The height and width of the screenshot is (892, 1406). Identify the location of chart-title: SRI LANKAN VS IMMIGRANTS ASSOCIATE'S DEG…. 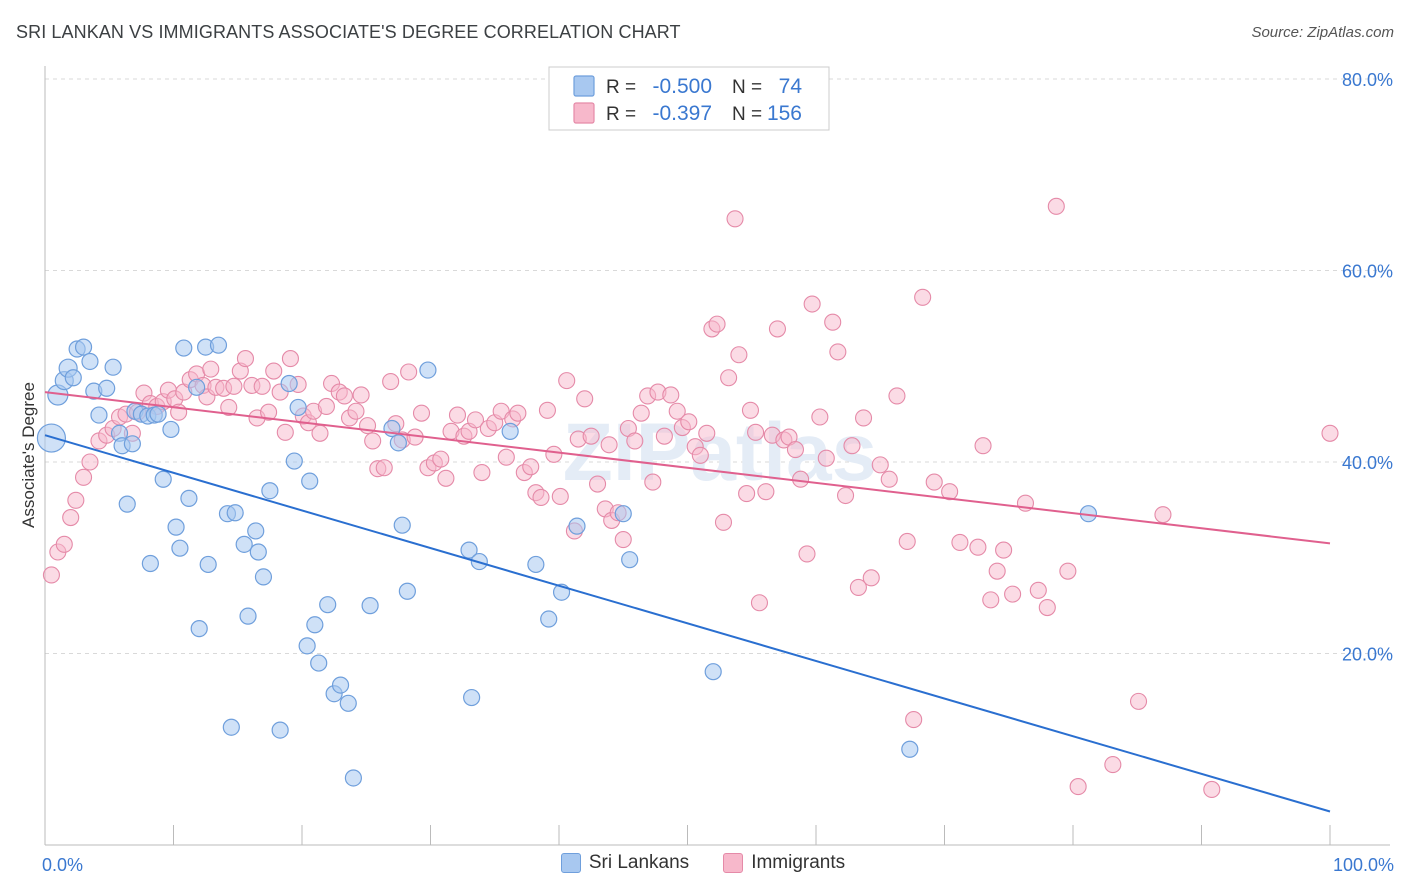
(348, 32).